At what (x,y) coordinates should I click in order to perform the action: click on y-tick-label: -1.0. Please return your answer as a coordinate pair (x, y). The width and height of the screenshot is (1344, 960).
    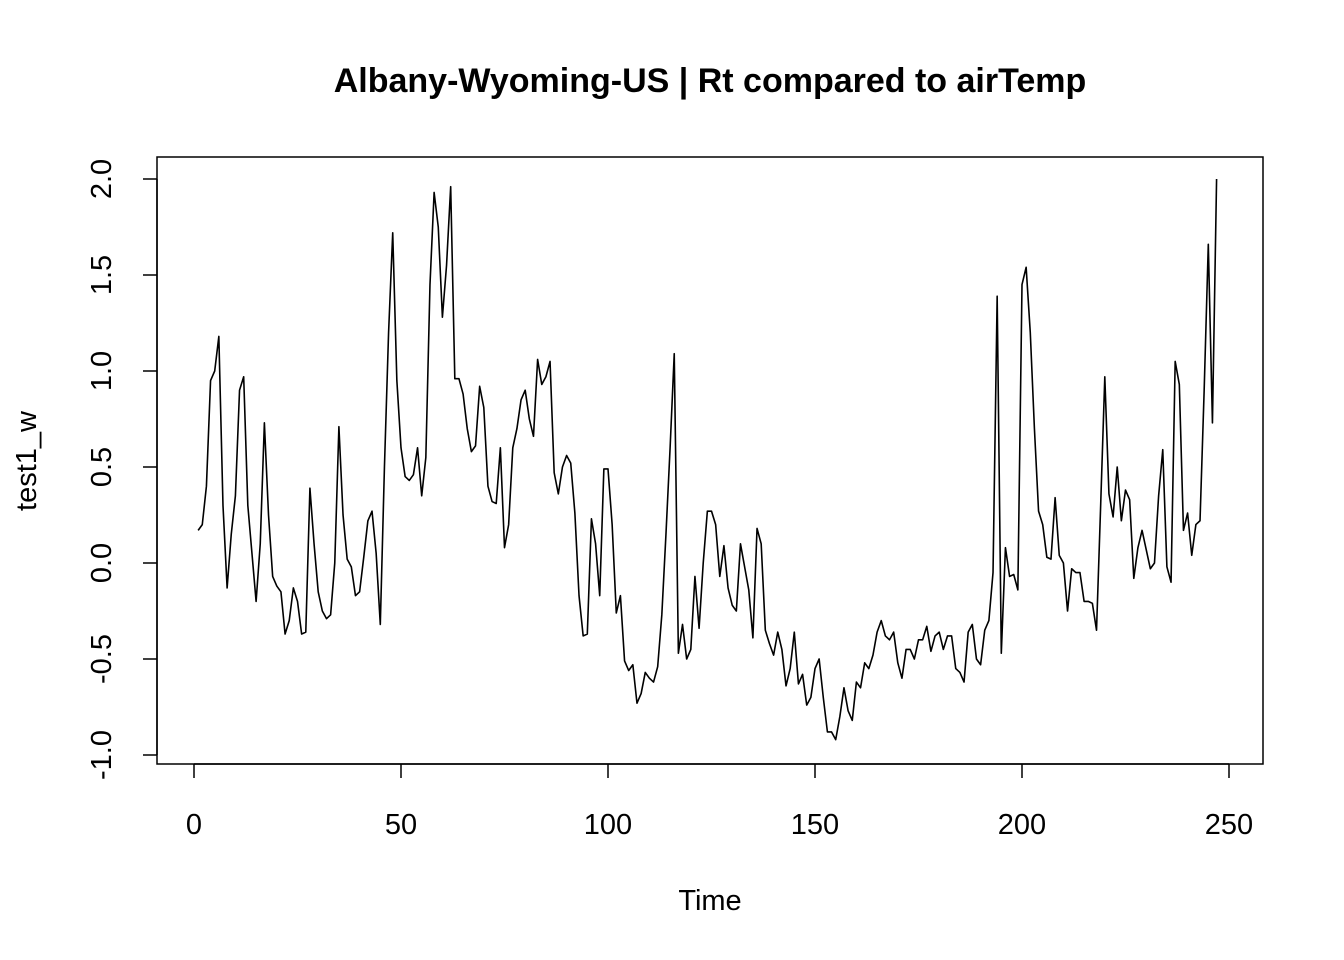
    Looking at the image, I should click on (102, 755).